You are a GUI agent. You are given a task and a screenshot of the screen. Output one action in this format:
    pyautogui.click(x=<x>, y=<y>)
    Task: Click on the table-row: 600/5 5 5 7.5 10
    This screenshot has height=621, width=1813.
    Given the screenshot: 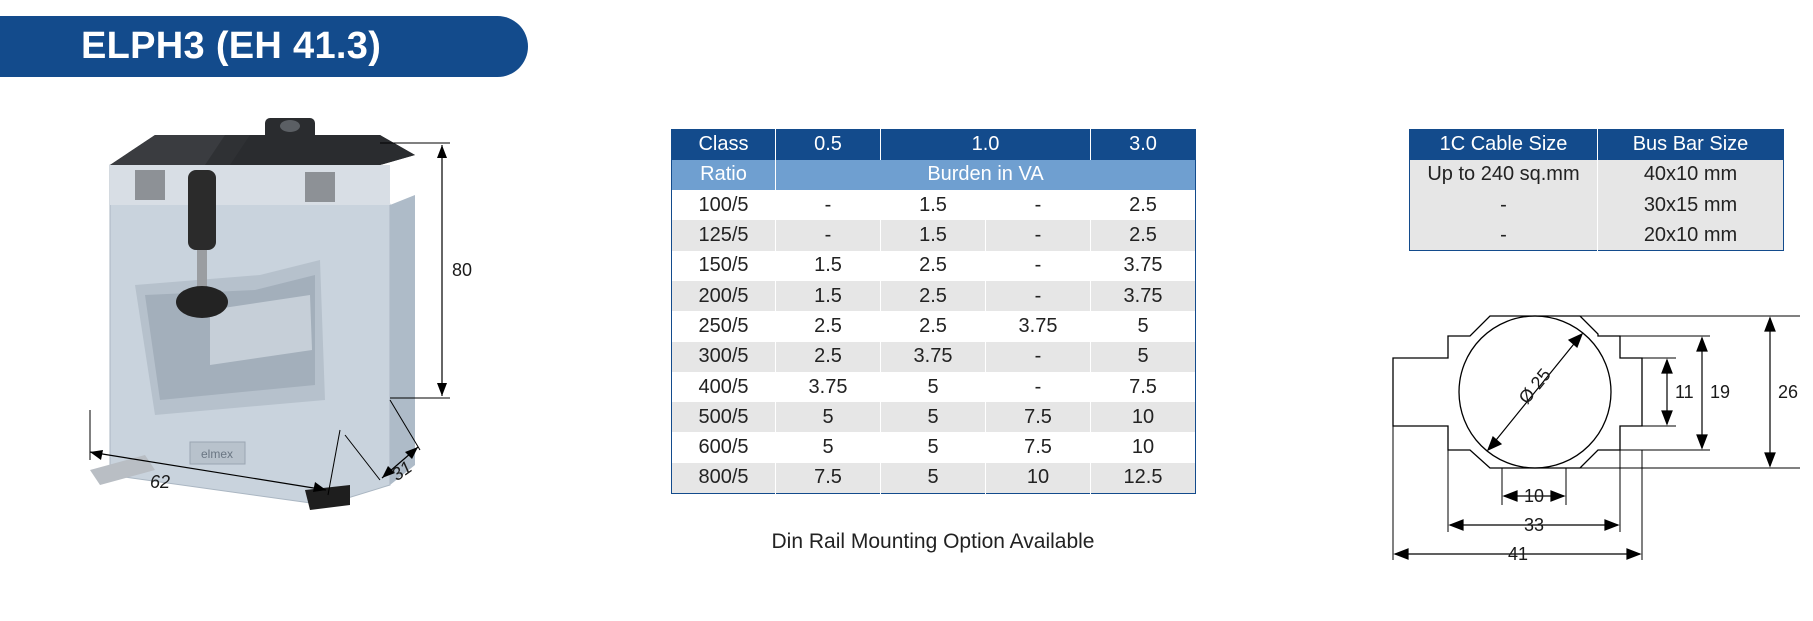 What is the action you would take?
    pyautogui.click(x=933, y=447)
    